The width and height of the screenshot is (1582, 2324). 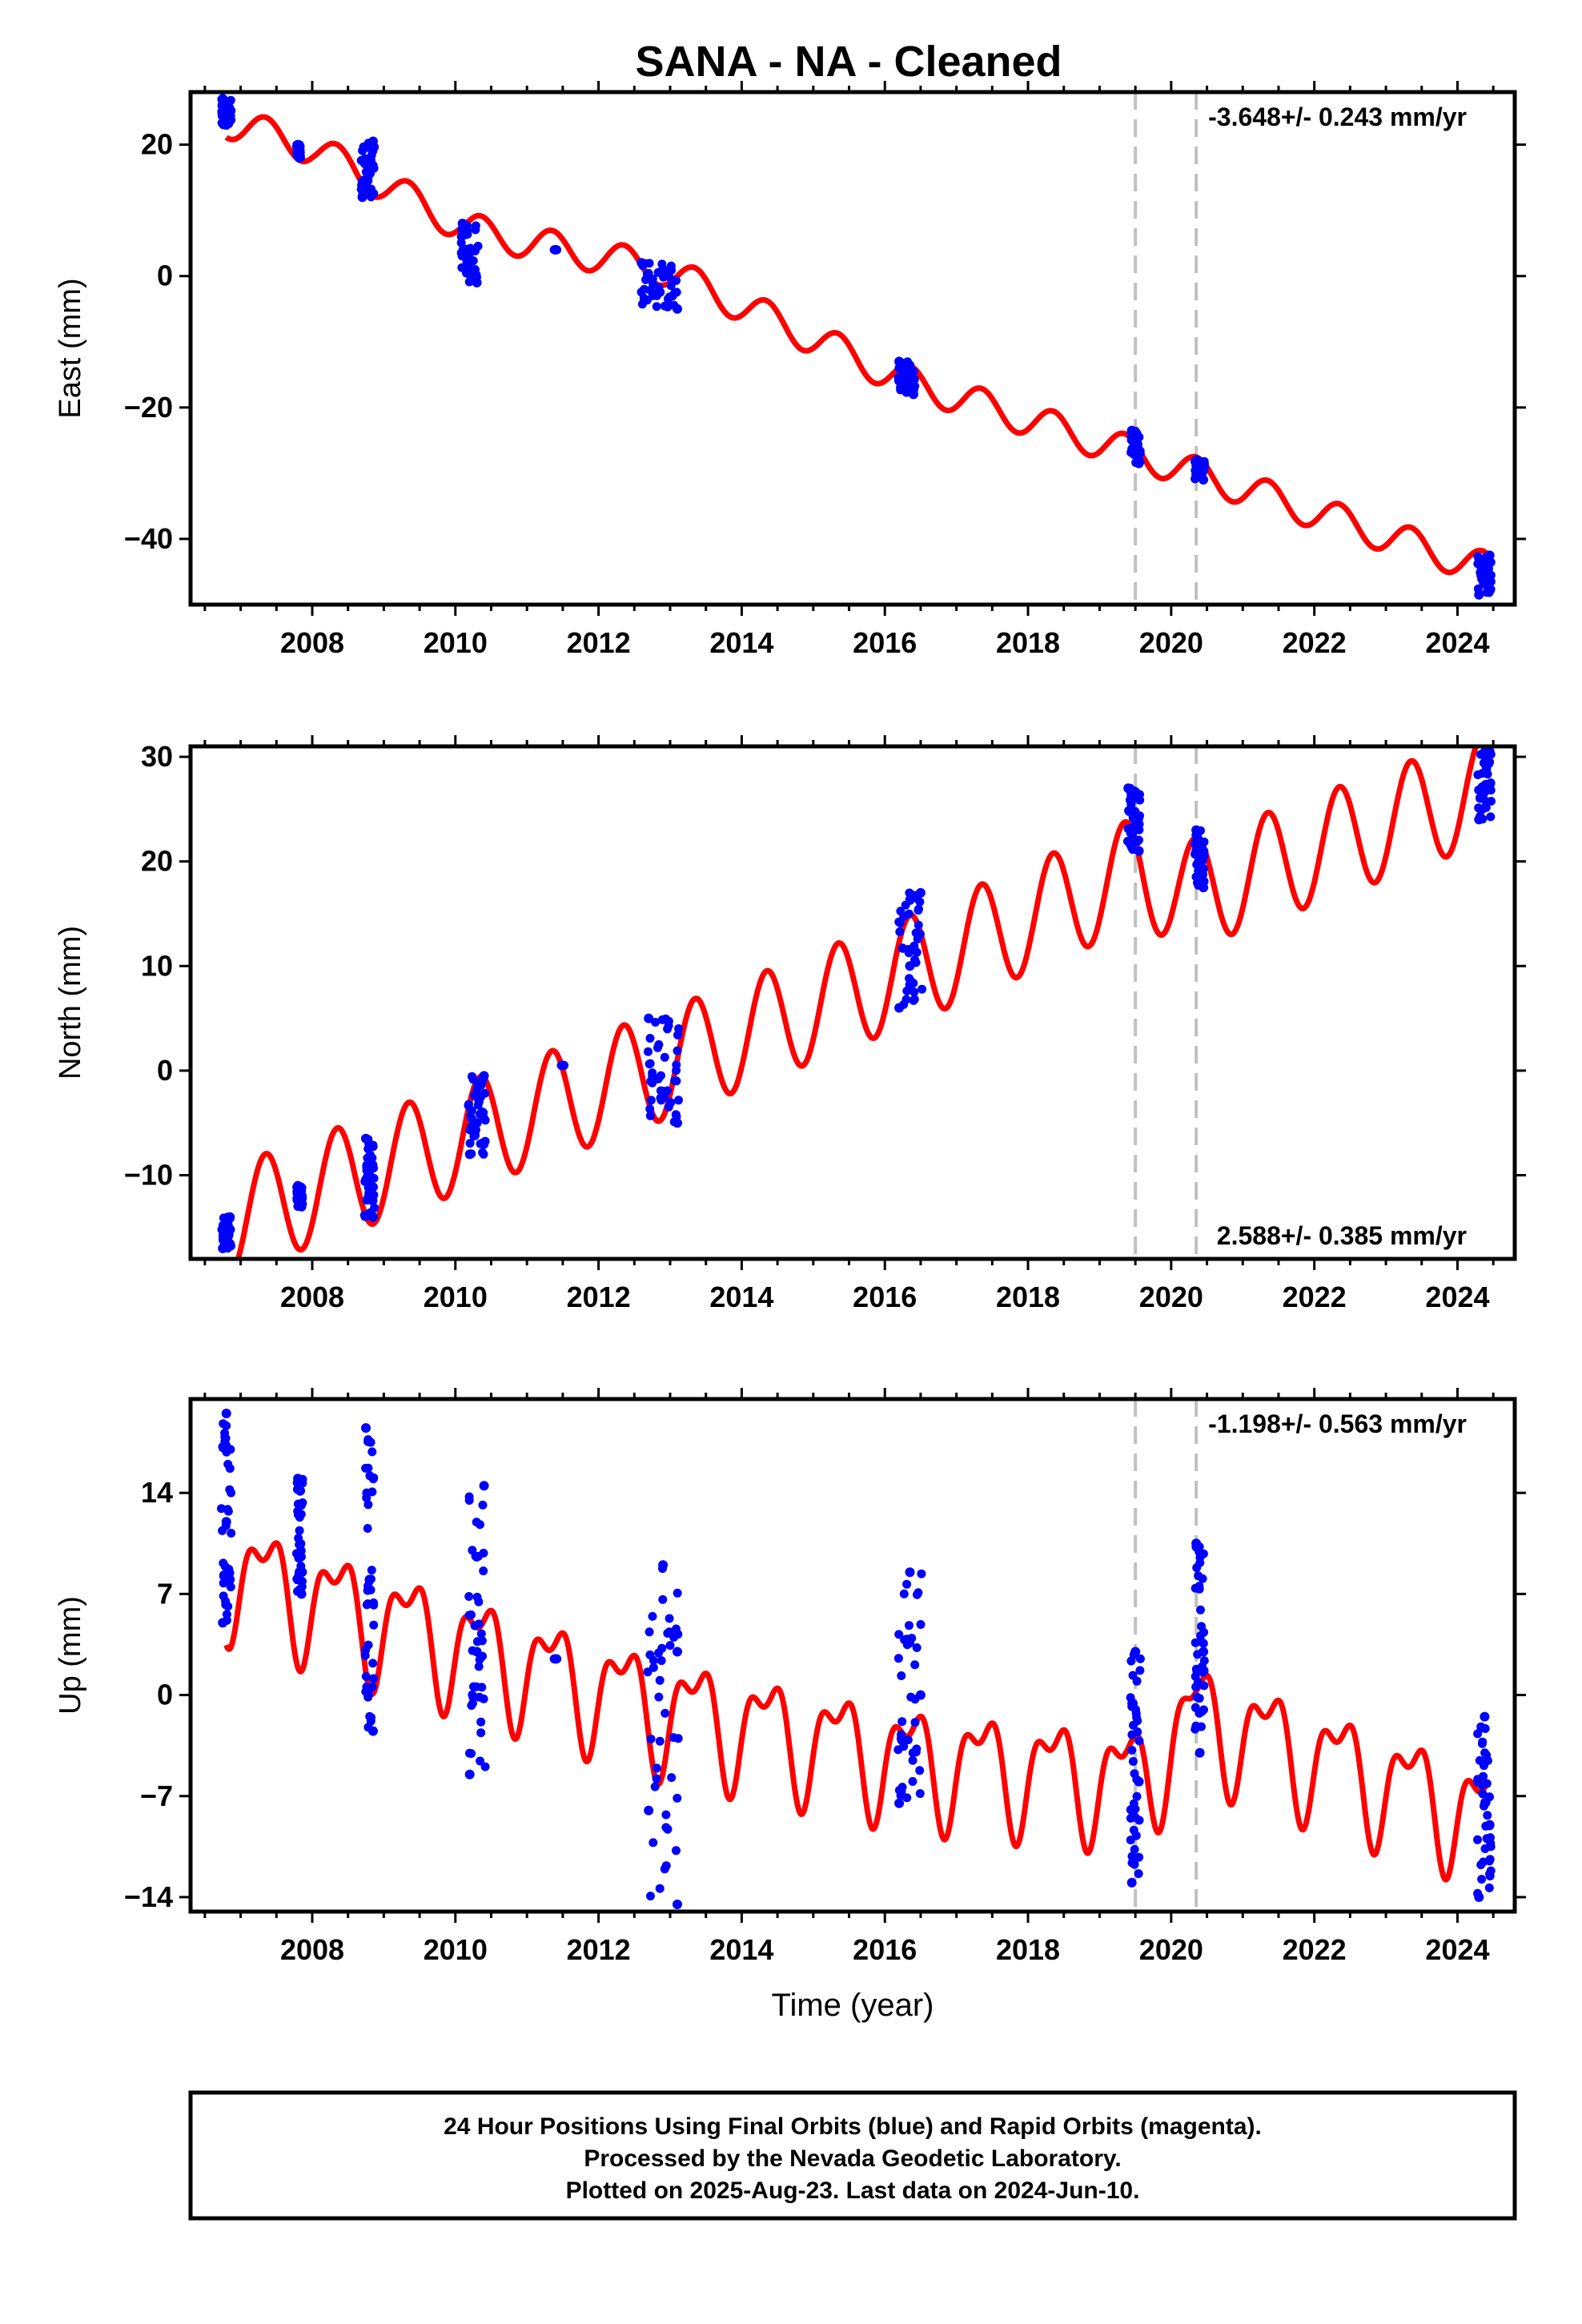 I want to click on x-tick-label: 2020, so click(x=1171, y=1949).